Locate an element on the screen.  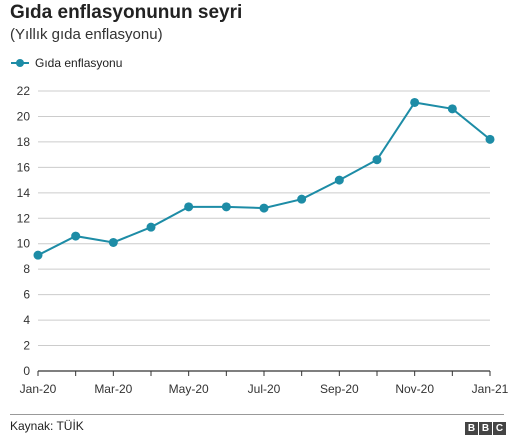
x-tick-label: Jan-20 is located at coordinates (38, 389).